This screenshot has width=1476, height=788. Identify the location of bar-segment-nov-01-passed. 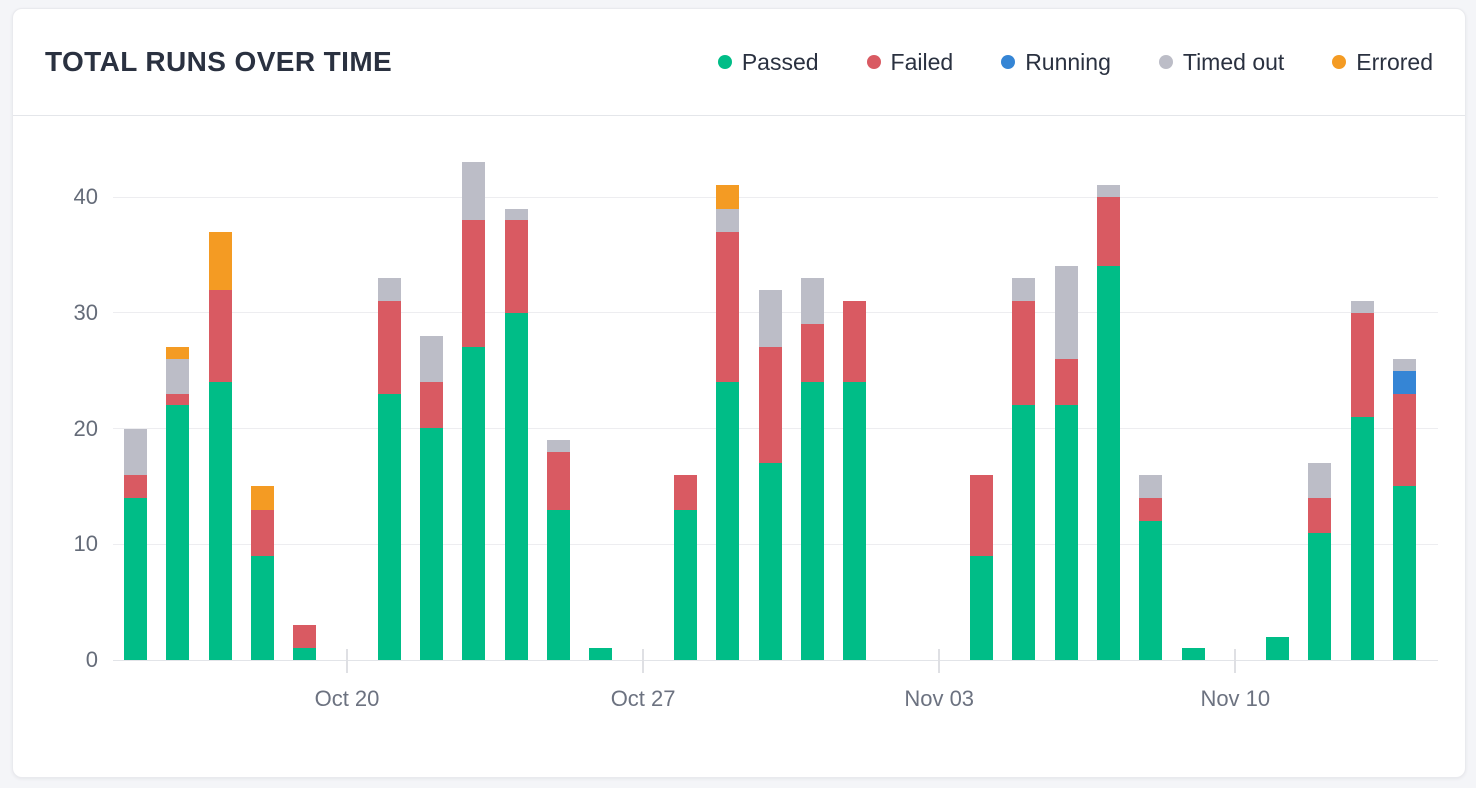
(855, 521).